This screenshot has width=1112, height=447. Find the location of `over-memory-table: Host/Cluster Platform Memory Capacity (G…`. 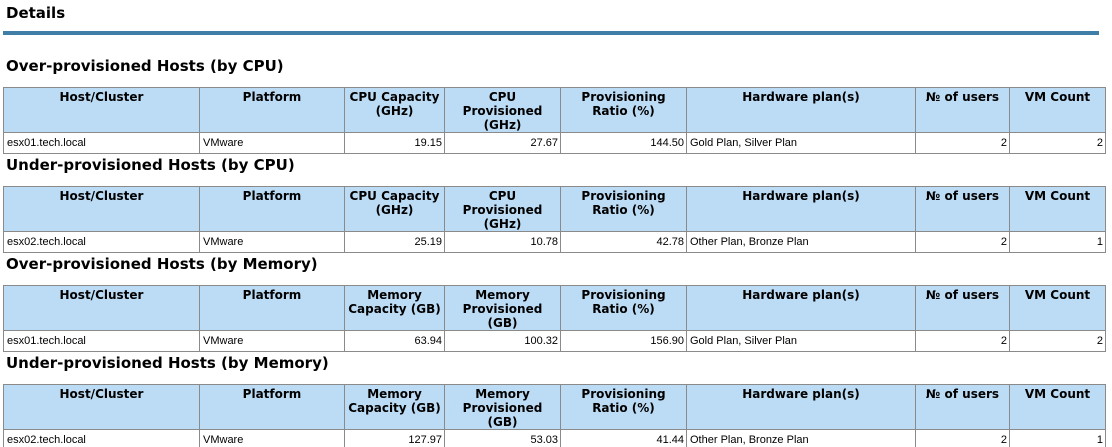

over-memory-table: Host/Cluster Platform Memory Capacity (G… is located at coordinates (554, 318).